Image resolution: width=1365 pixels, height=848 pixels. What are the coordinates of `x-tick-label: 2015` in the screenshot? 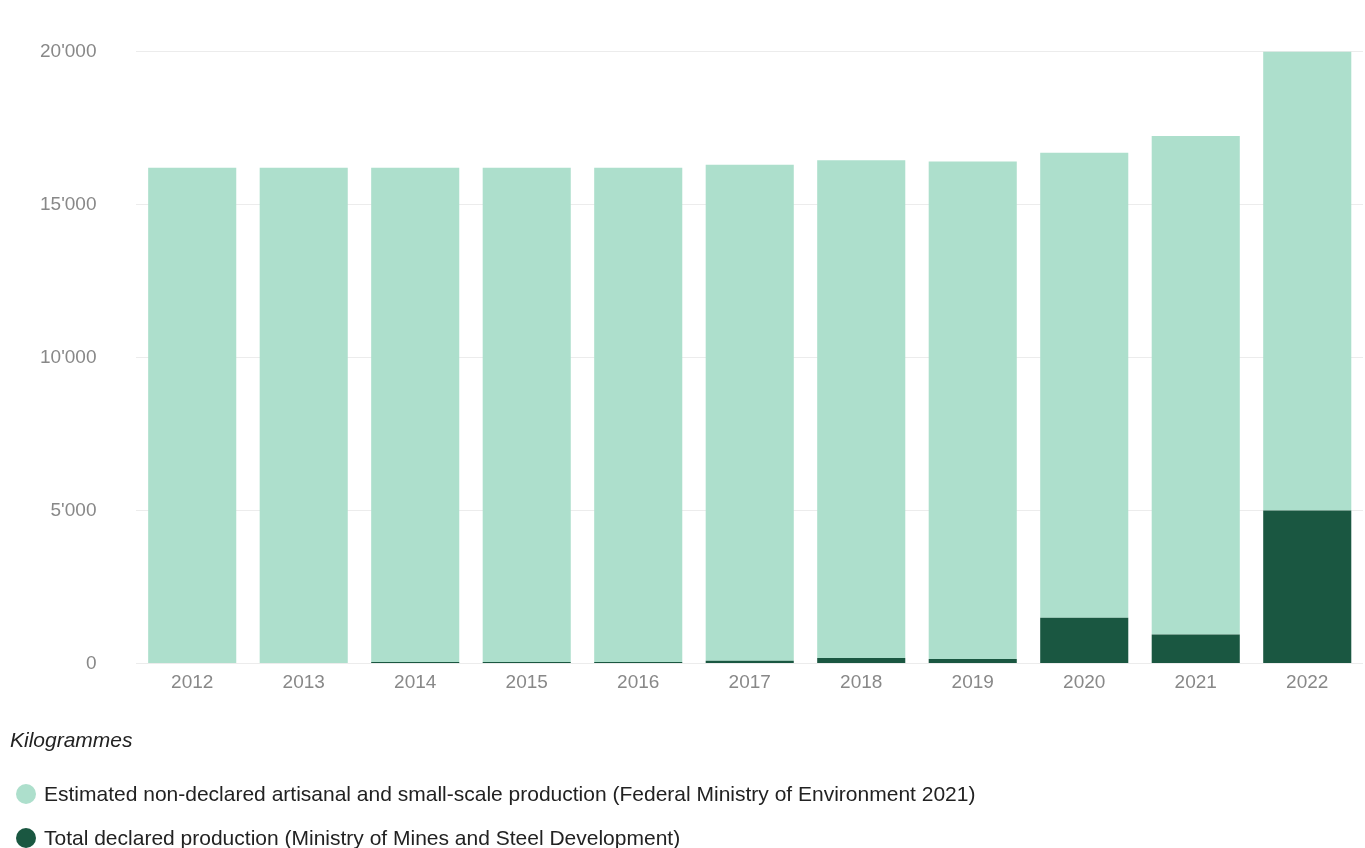 It's located at (526, 682).